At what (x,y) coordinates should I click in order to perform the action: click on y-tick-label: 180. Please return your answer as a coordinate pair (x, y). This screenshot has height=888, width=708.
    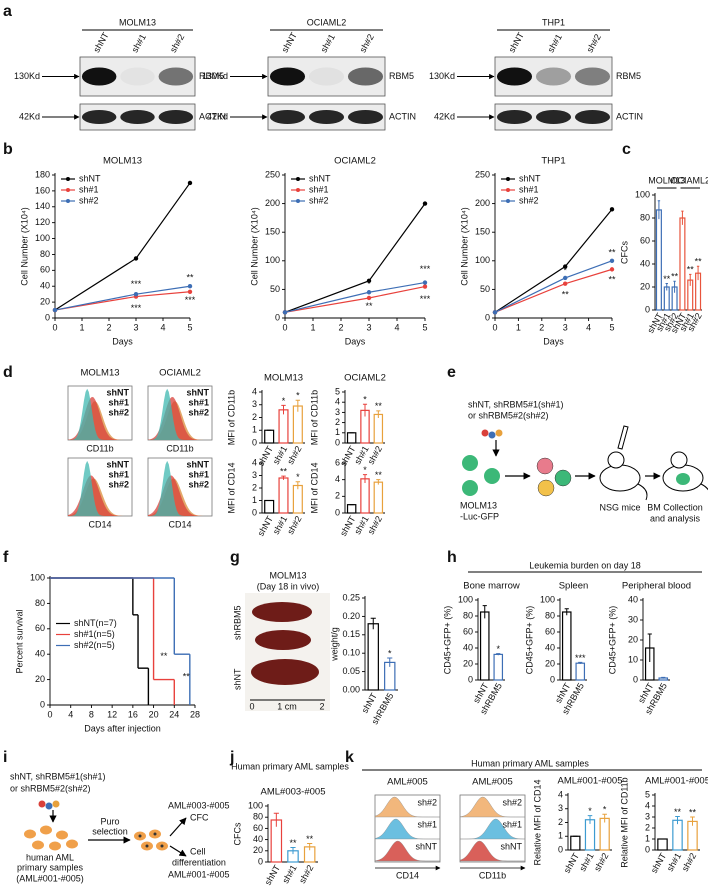
    Looking at the image, I should click on (42, 174).